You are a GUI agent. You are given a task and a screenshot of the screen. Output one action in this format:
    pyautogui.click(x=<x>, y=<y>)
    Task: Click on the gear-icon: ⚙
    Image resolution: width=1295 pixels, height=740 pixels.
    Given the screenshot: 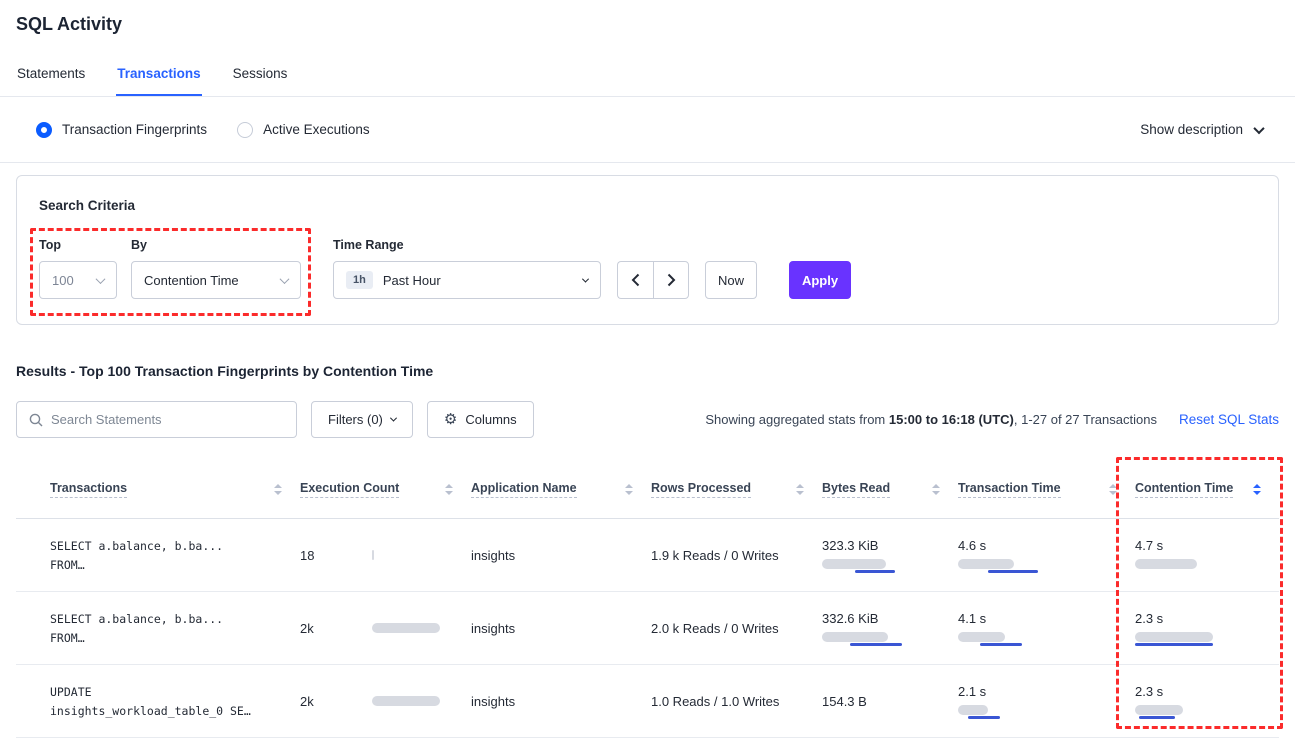 What is the action you would take?
    pyautogui.click(x=450, y=419)
    